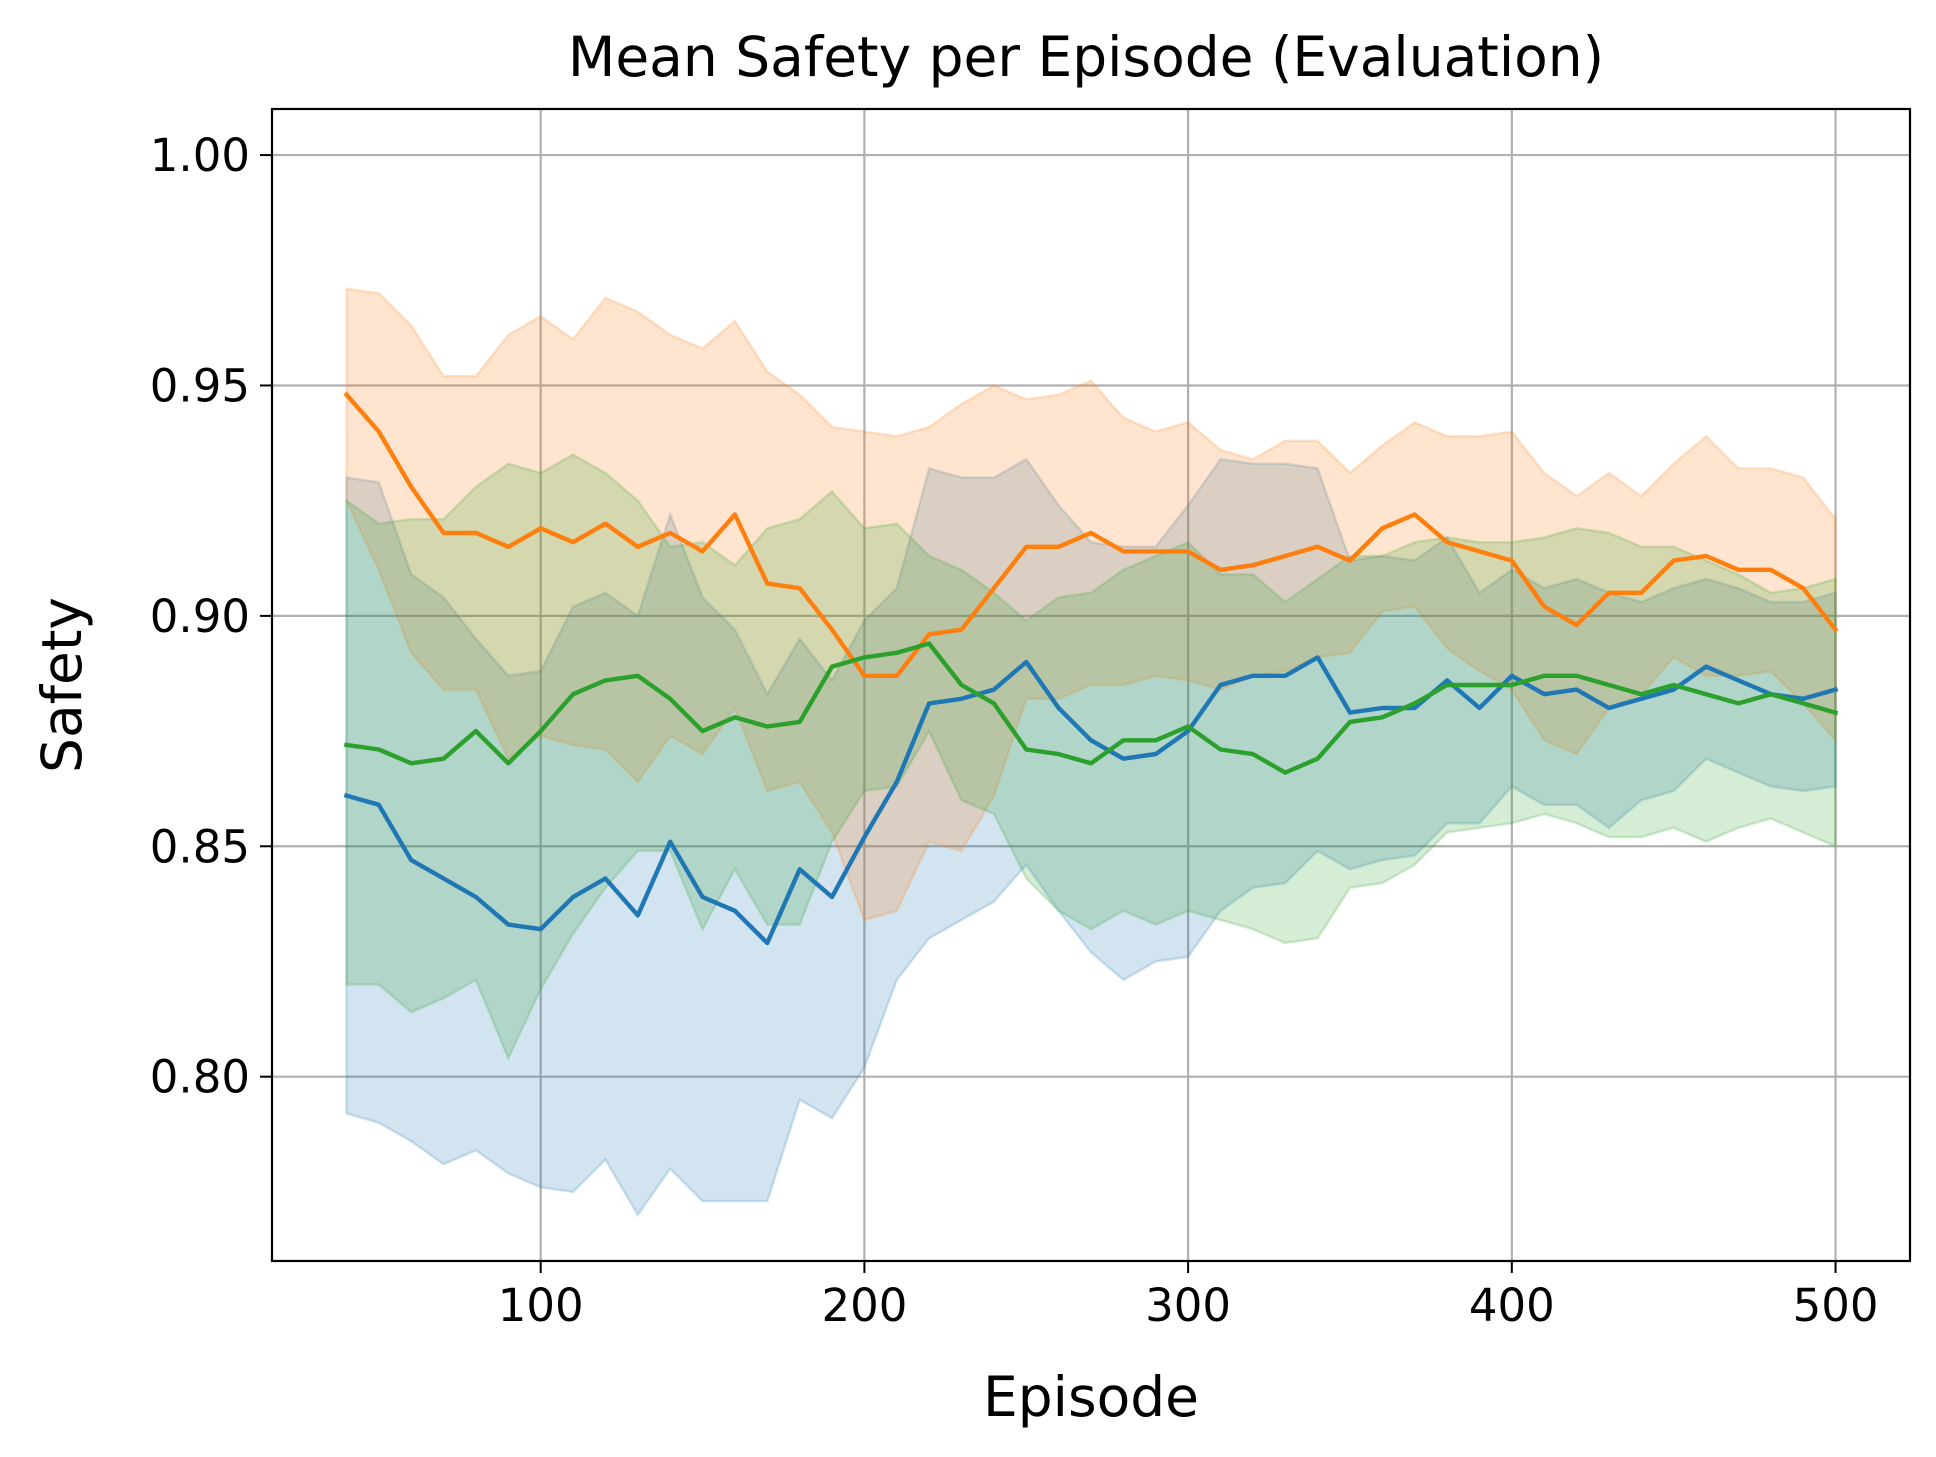 This screenshot has width=1936, height=1457. I want to click on y-tick-label: 0.90, so click(200, 616).